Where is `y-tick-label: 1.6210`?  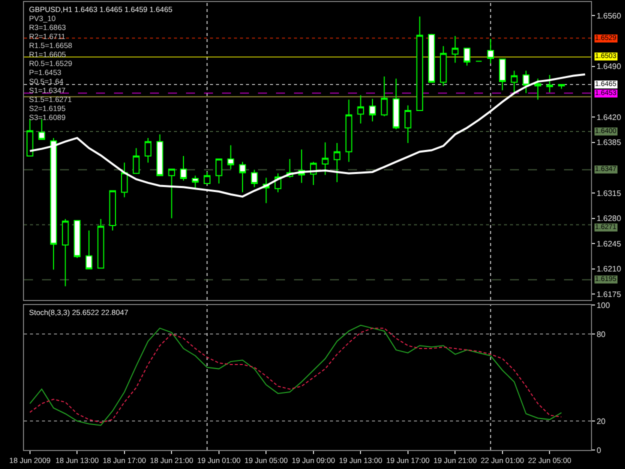 y-tick-label: 1.6210 is located at coordinates (609, 269).